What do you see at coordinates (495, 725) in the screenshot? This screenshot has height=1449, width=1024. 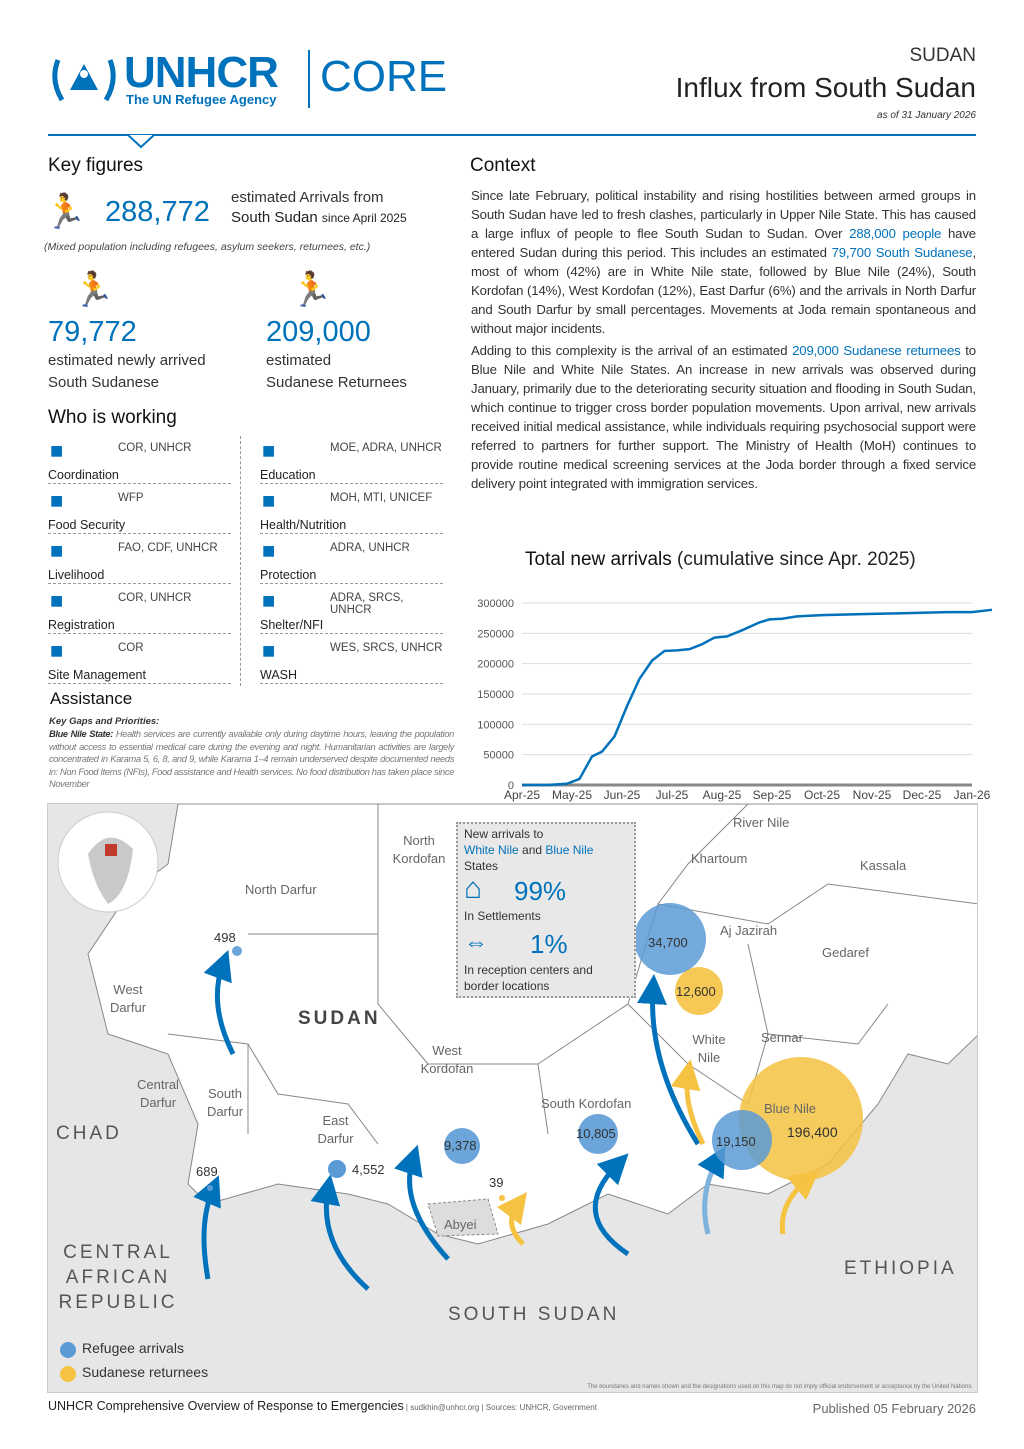 I see `y-tick-label: 100000` at bounding box center [495, 725].